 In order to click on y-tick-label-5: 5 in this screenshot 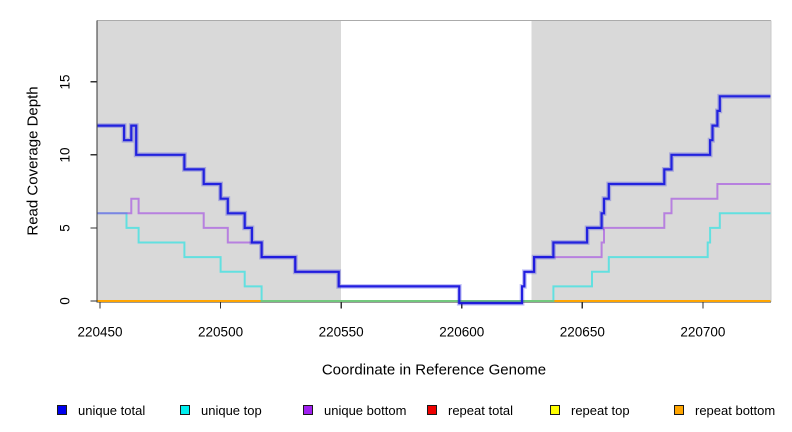, I will do `click(65, 228)`.